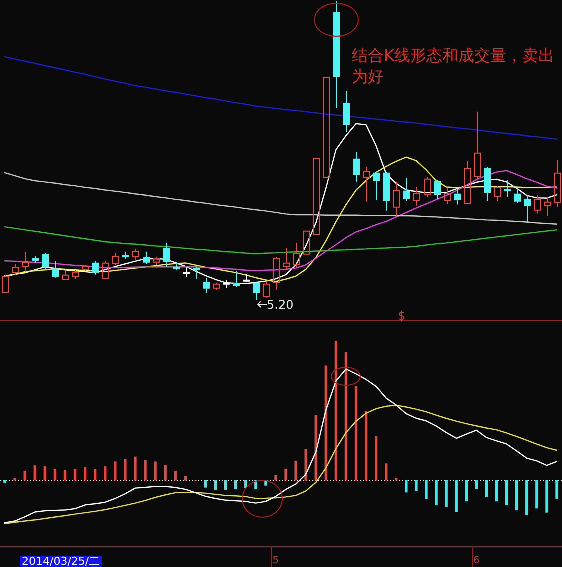 The width and height of the screenshot is (562, 567). What do you see at coordinates (61, 561) in the screenshot?
I see `text: 2014/03/25/二` at bounding box center [61, 561].